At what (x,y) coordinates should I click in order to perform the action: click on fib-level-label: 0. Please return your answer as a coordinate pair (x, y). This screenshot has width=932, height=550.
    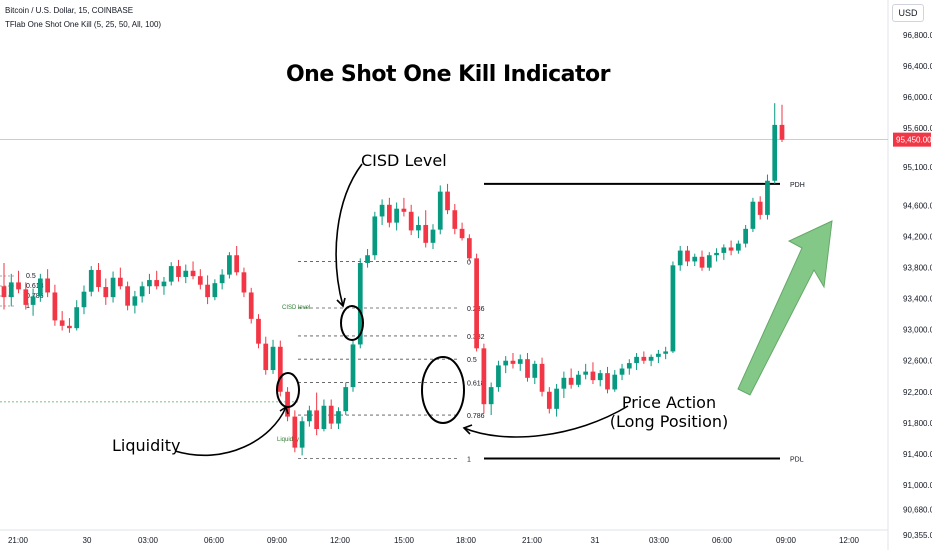
    Looking at the image, I should click on (469, 262).